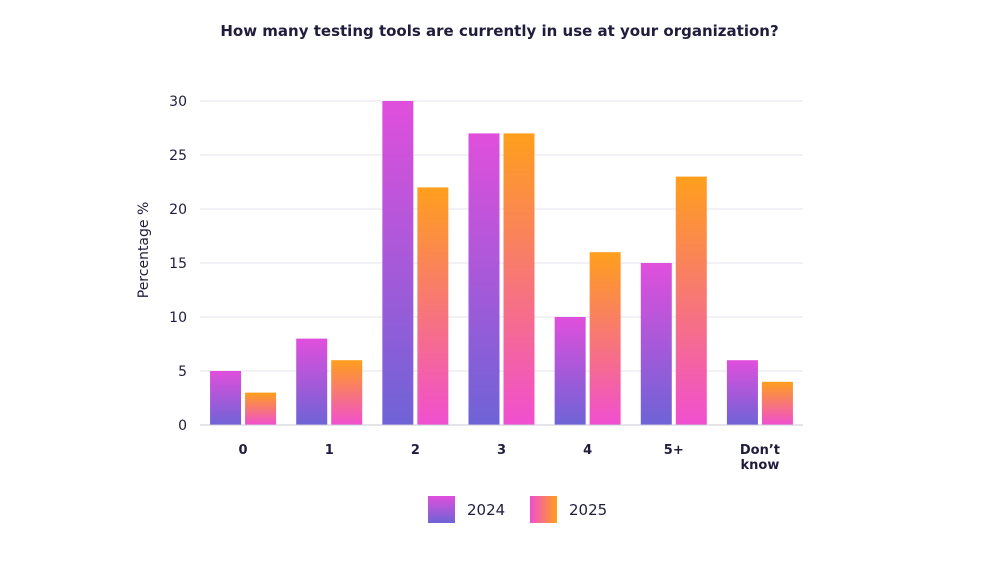  What do you see at coordinates (441, 509) in the screenshot?
I see `legend-swatch-2024` at bounding box center [441, 509].